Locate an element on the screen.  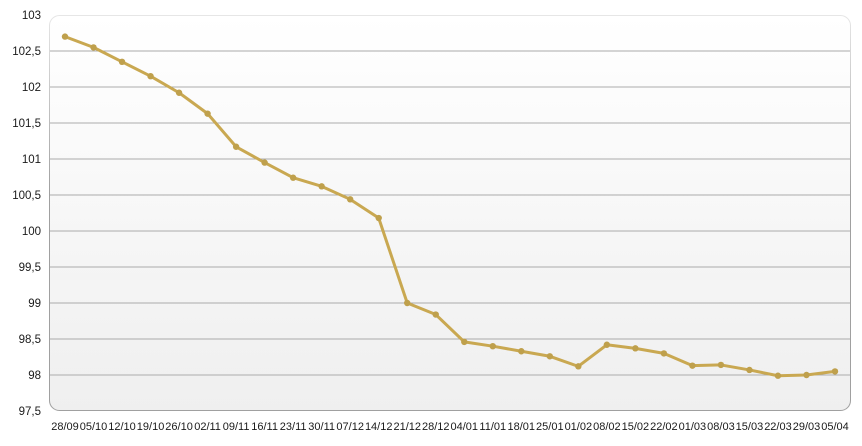
x-tick-label: 29/03 is located at coordinates (807, 427).